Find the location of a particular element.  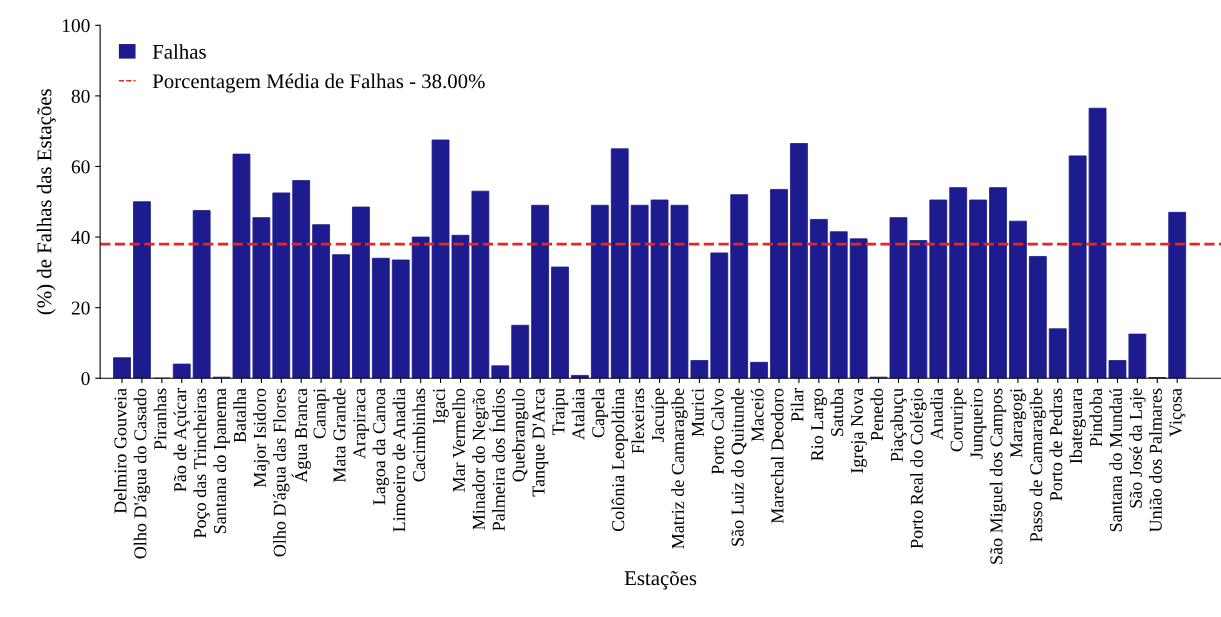

x-tick-label: Poço das Trincheiras is located at coordinates (201, 463).